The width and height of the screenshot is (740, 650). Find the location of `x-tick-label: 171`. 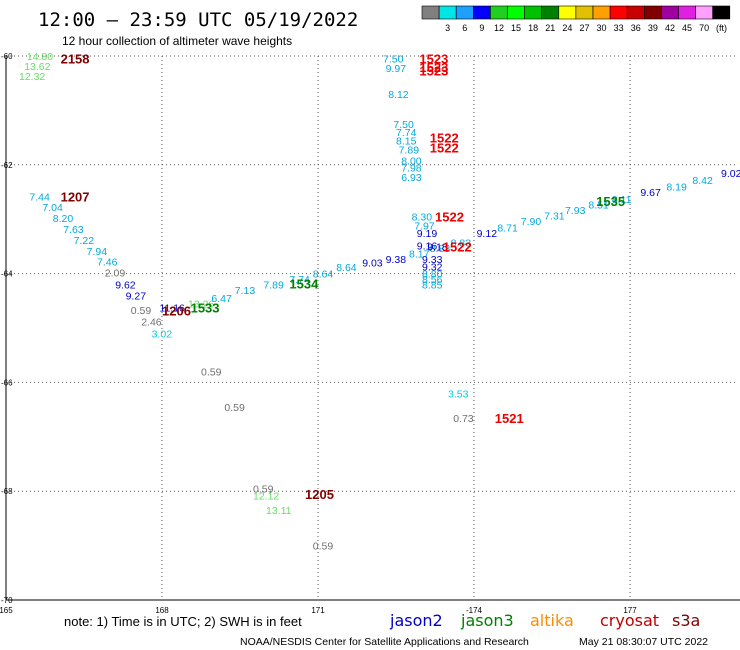

x-tick-label: 171 is located at coordinates (318, 610).